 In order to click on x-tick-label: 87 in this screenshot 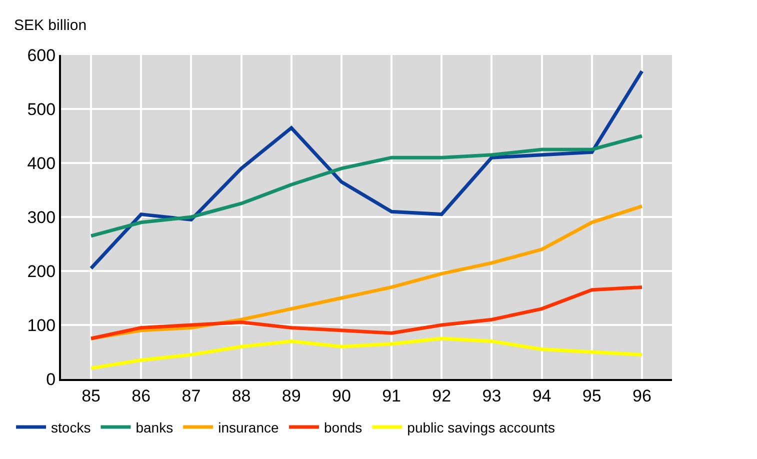, I will do `click(191, 396)`.